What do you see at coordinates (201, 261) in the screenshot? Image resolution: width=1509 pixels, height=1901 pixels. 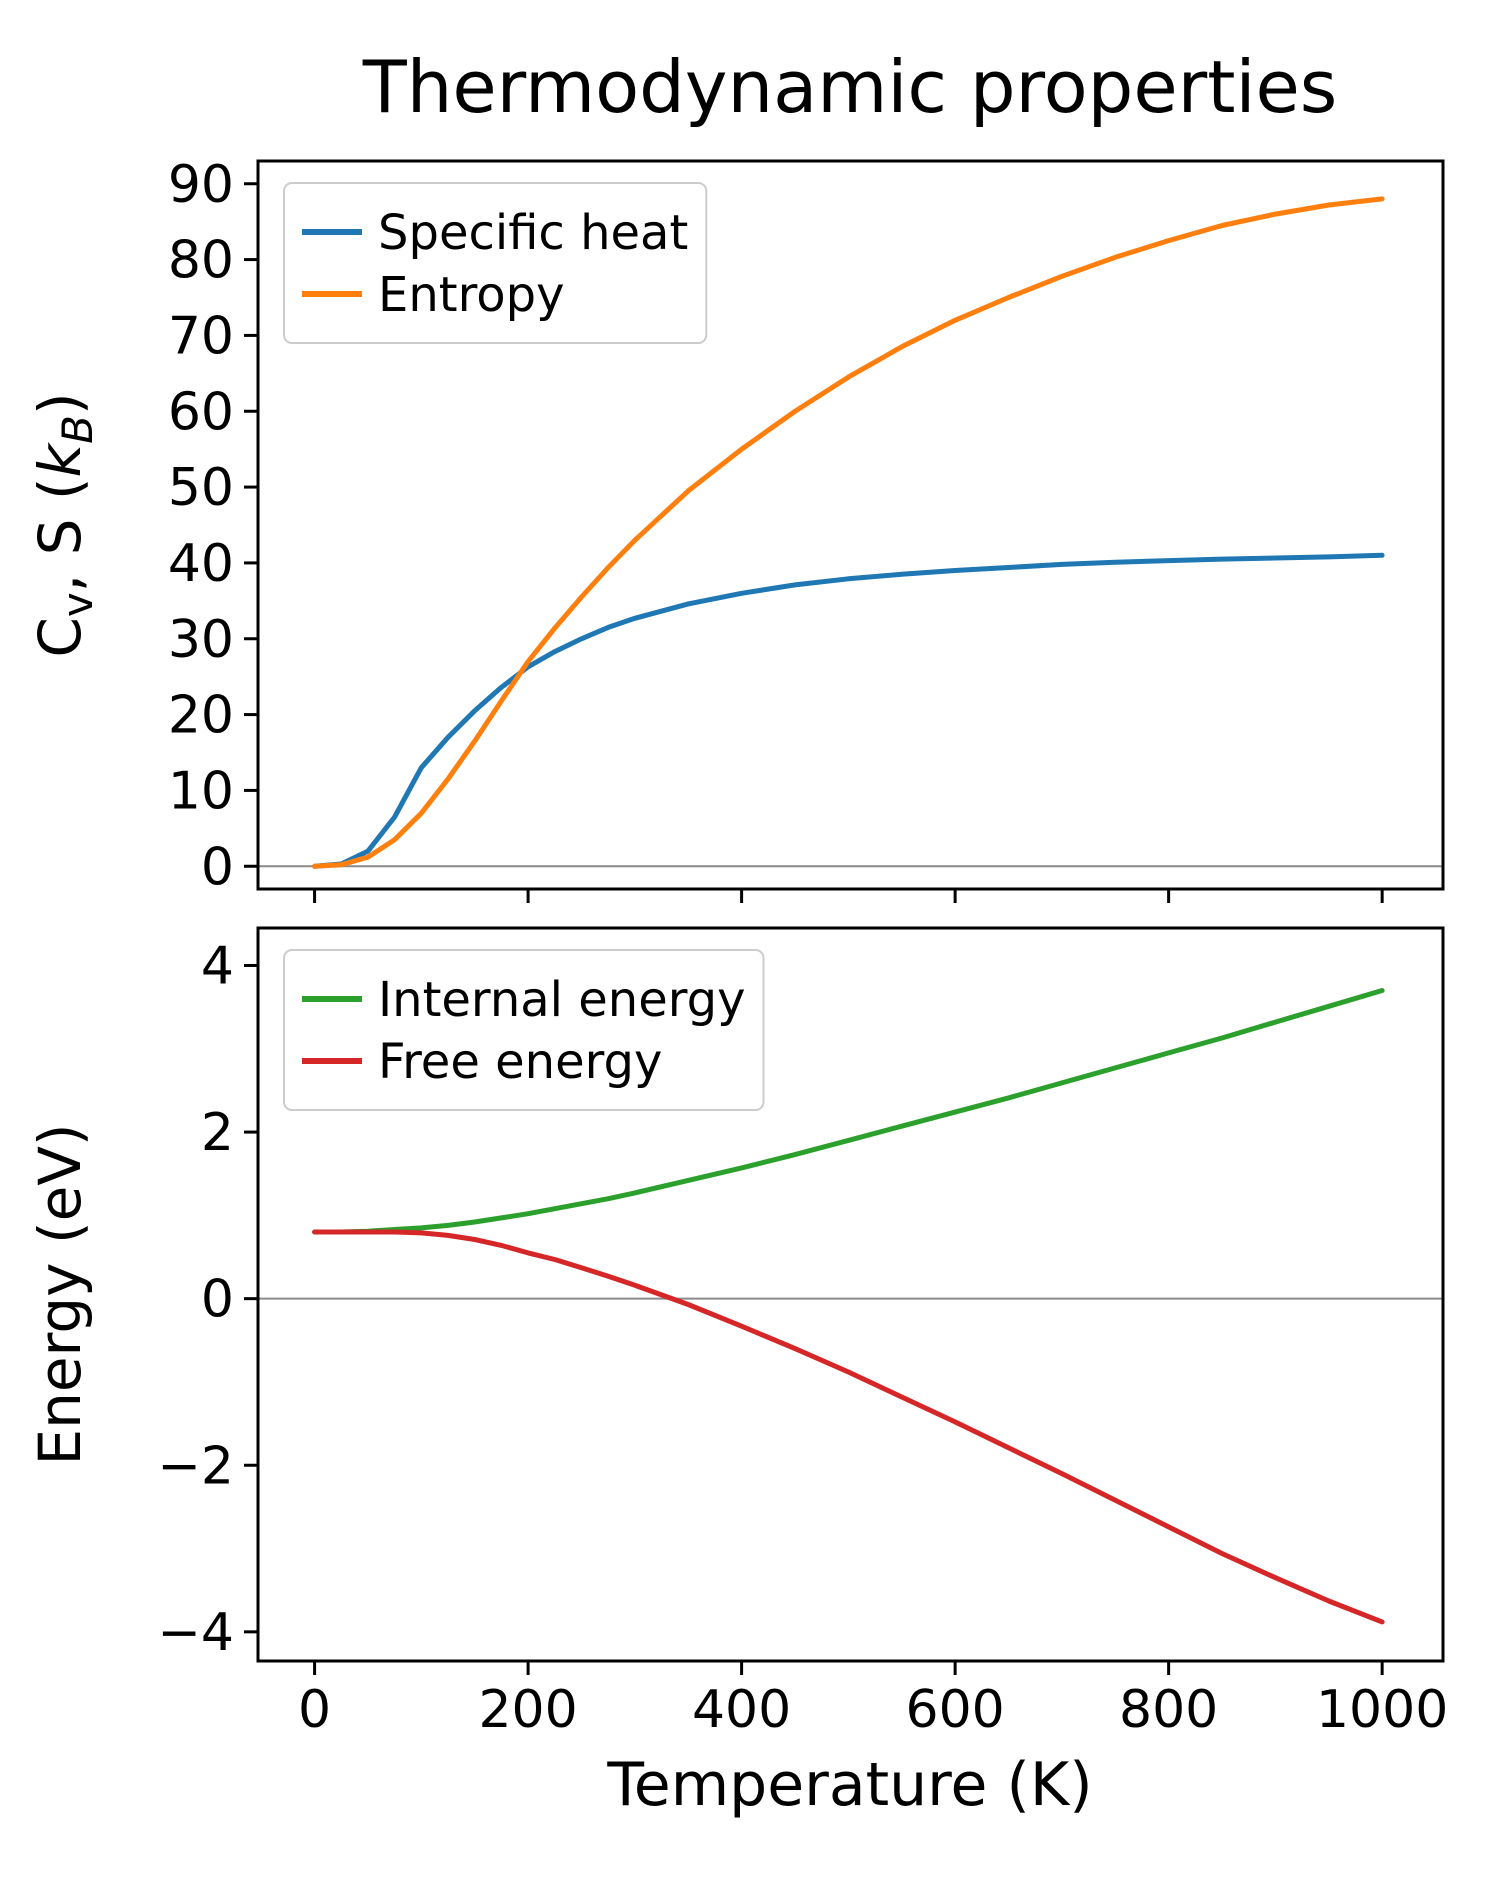 I see `y-tick-label: 80` at bounding box center [201, 261].